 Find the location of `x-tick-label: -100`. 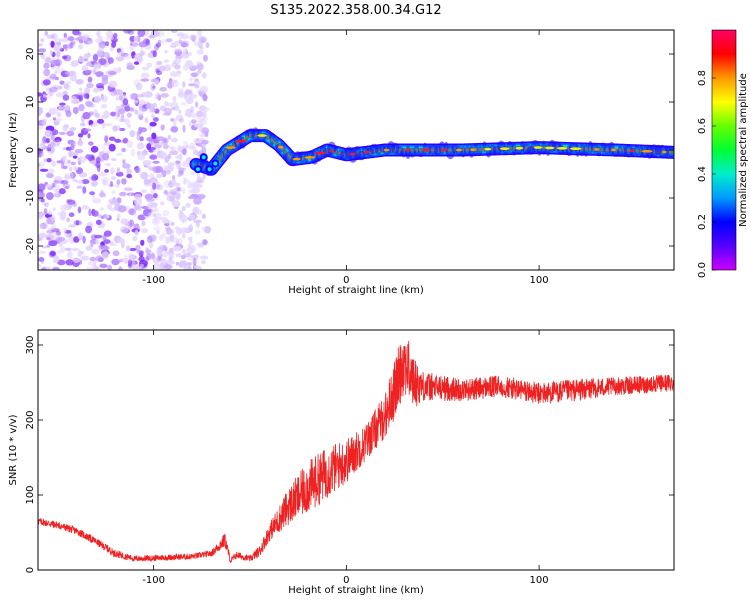

x-tick-label: -100 is located at coordinates (153, 280).